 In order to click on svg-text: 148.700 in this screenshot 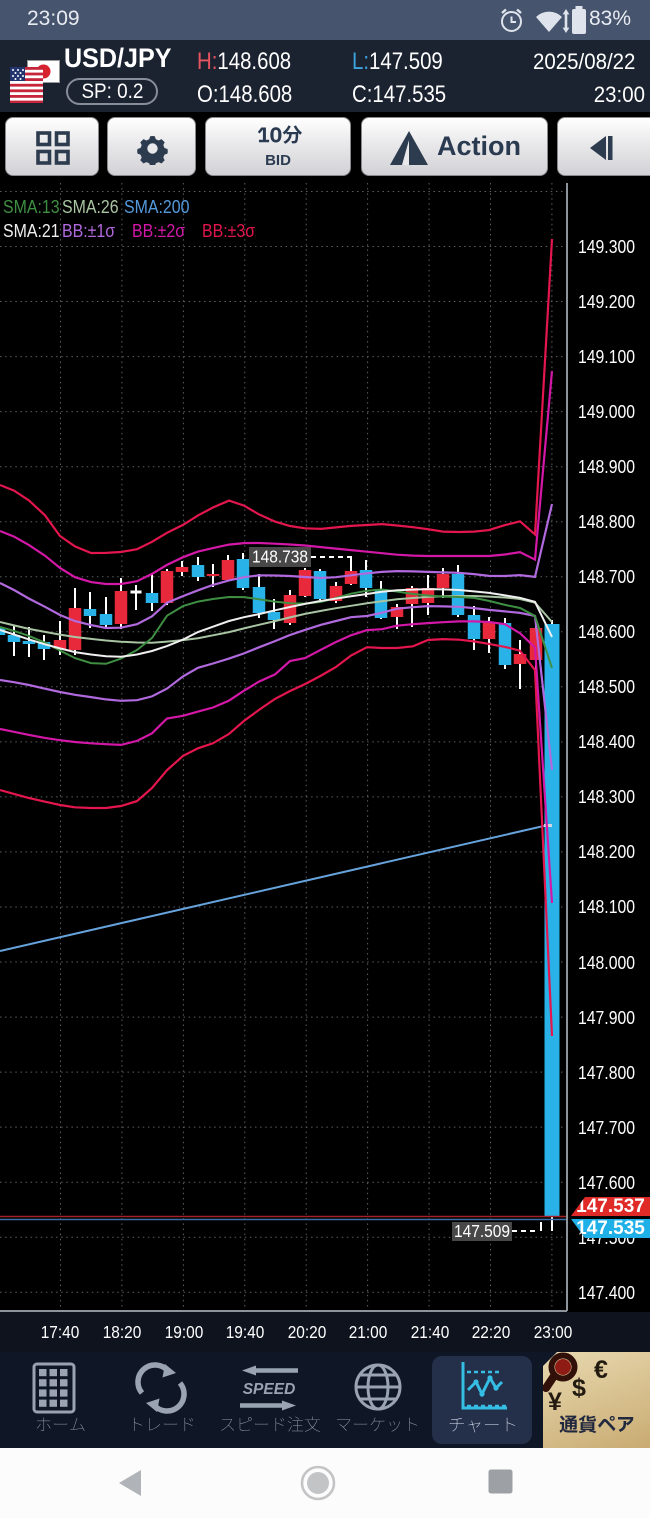, I will do `click(606, 576)`.